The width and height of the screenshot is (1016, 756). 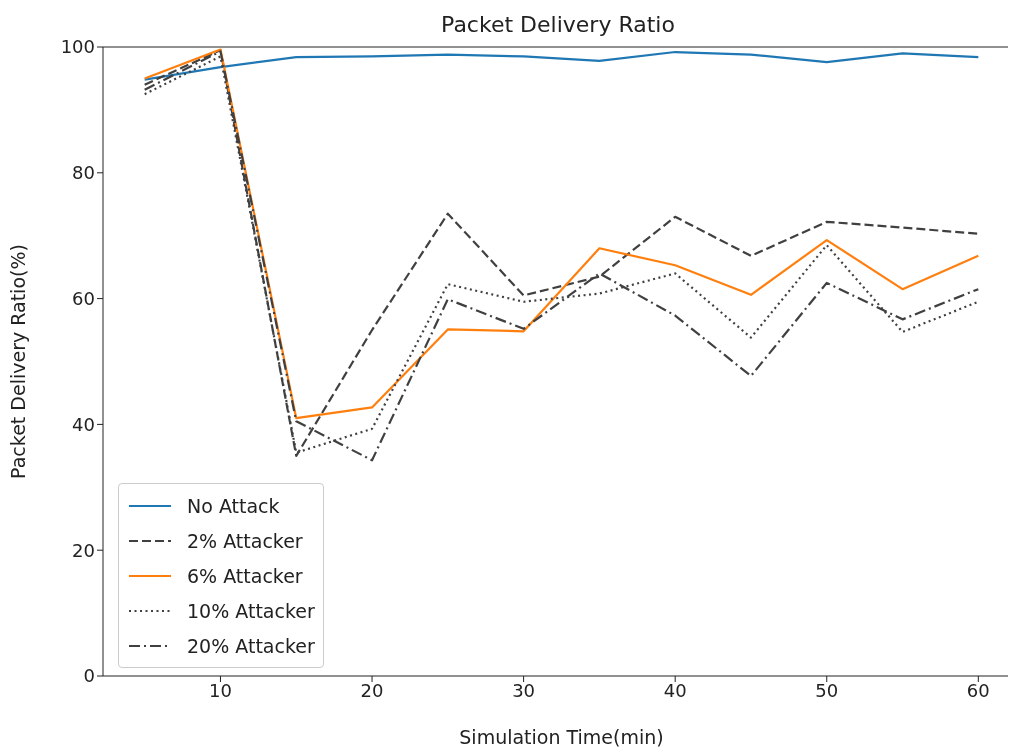 What do you see at coordinates (251, 645) in the screenshot?
I see `legend-label: 20% Attacker` at bounding box center [251, 645].